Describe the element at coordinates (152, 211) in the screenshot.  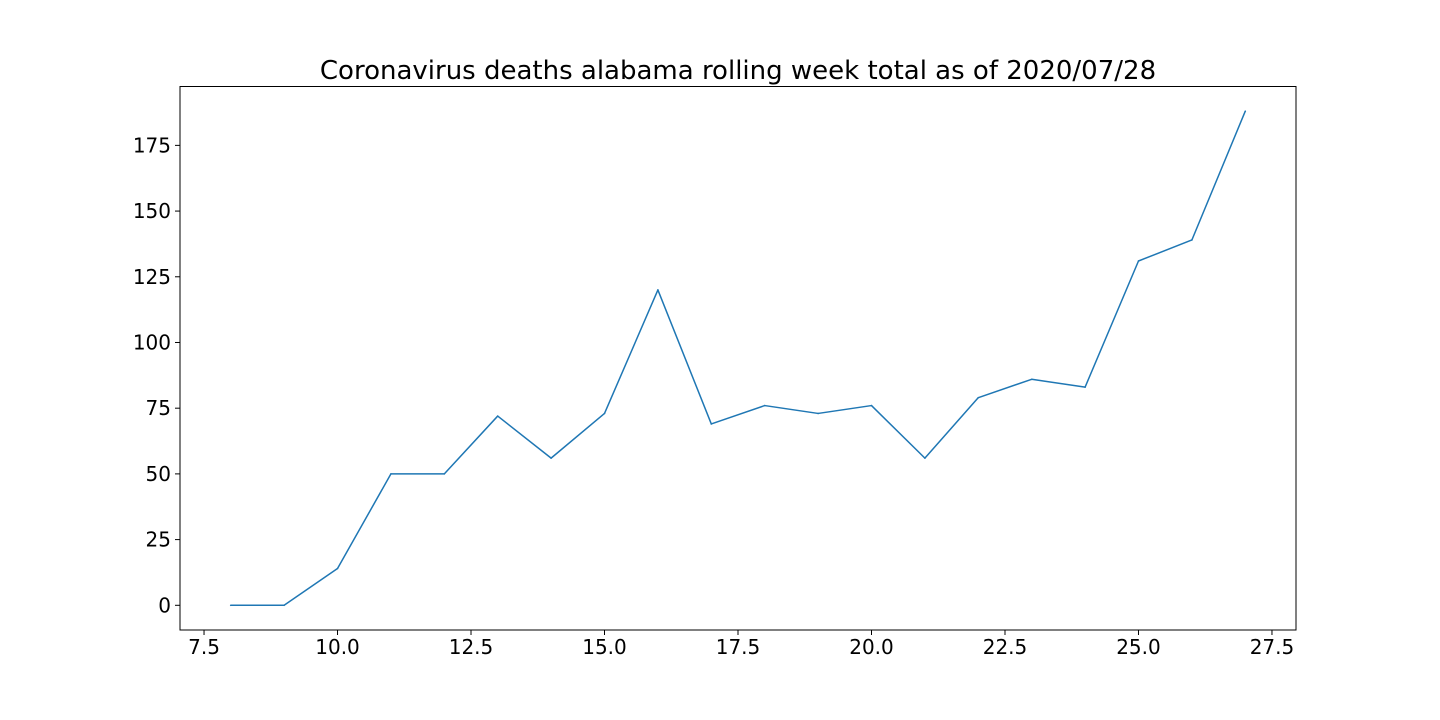
I see `y-tick-label: 150` at that location.